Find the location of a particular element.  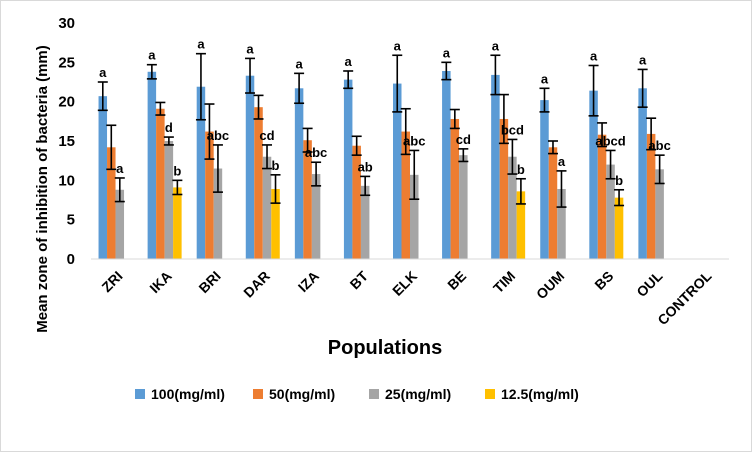

y-axis-ticks: 0 5 10 15 20 25 30 is located at coordinates (66, 141).